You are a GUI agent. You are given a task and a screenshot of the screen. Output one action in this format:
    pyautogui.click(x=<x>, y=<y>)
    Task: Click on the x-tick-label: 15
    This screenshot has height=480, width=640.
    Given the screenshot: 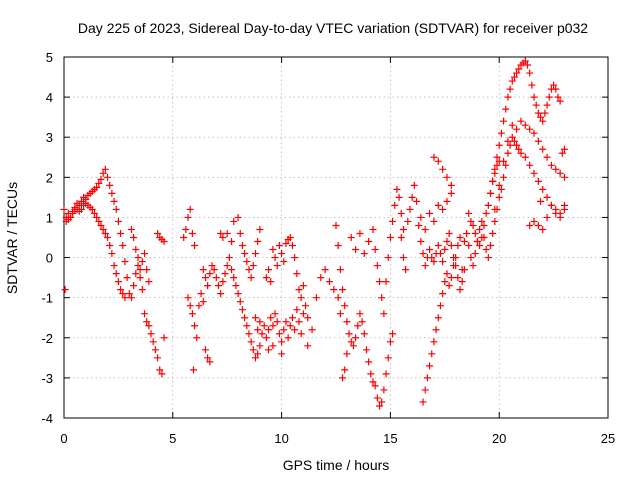 What is the action you would take?
    pyautogui.click(x=390, y=438)
    